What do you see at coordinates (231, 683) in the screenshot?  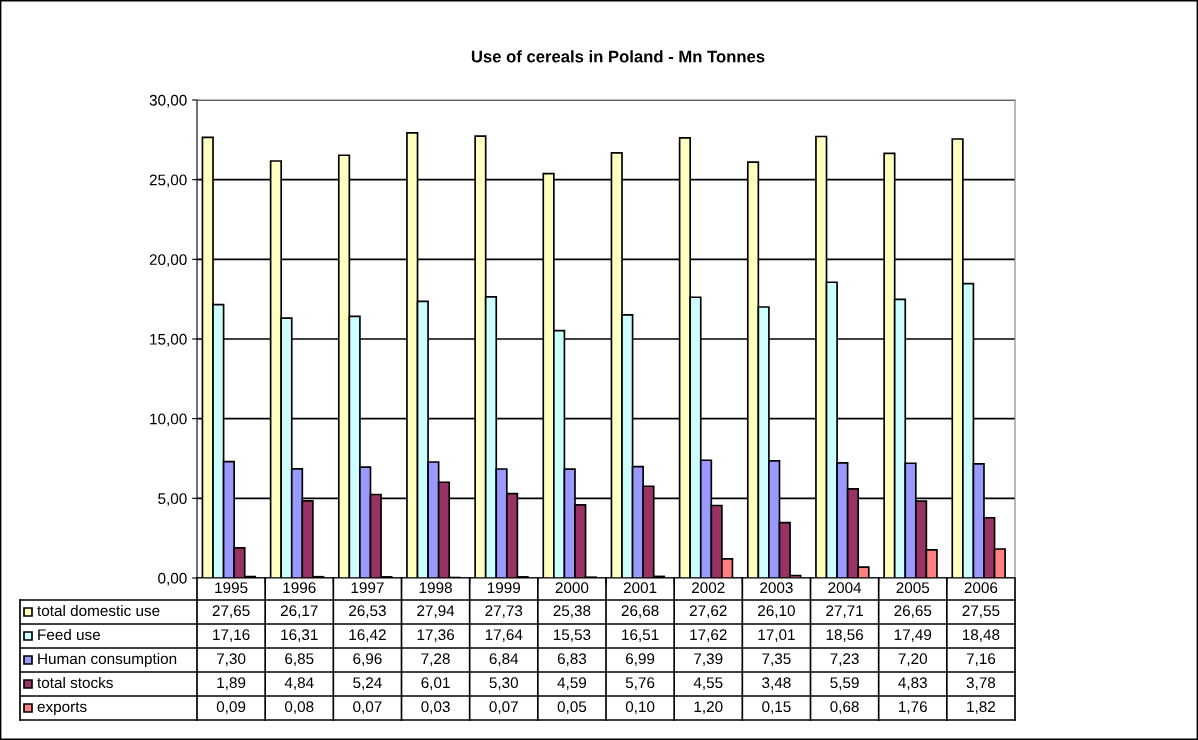 I see `data-label: 1,89` at bounding box center [231, 683].